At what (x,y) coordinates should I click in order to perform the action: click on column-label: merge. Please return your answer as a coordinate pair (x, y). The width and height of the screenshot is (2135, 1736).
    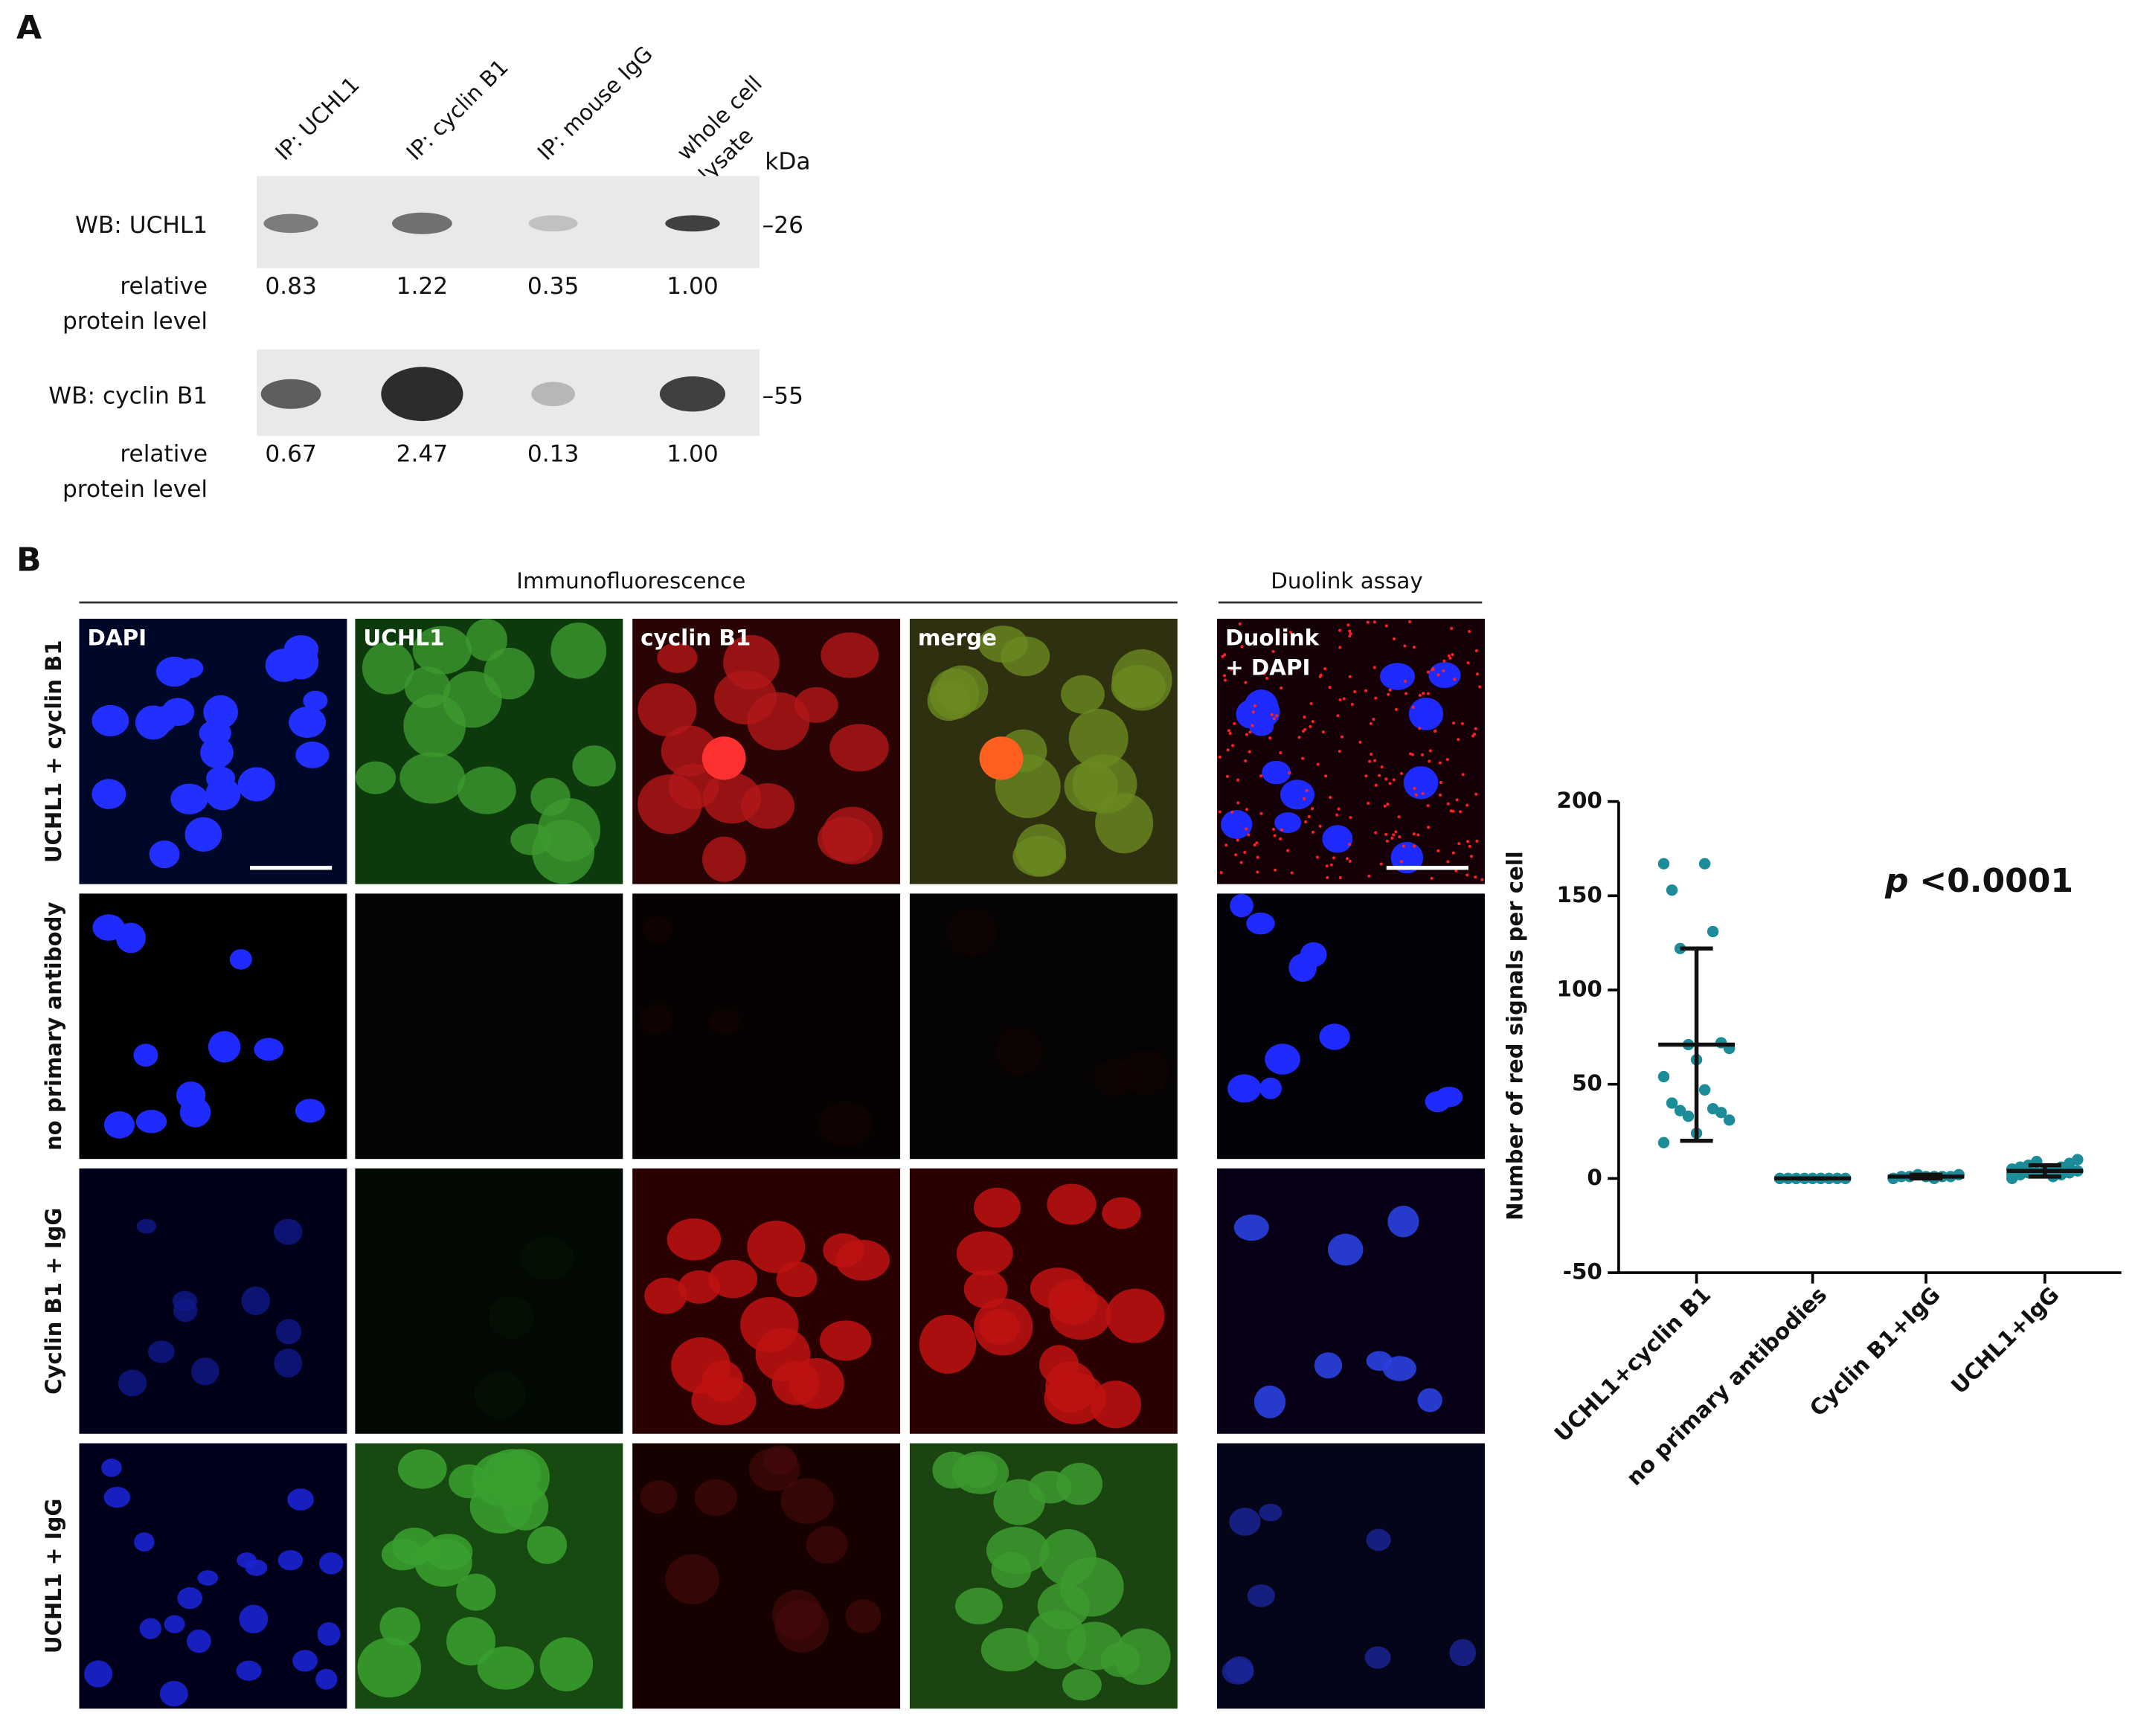
    Looking at the image, I should click on (957, 638).